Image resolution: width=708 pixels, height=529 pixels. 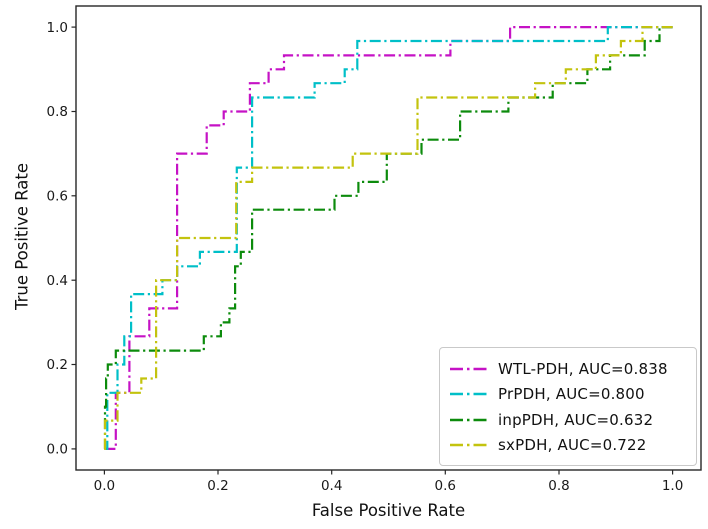 What do you see at coordinates (57, 197) in the screenshot?
I see `y-tick-label: 0.6` at bounding box center [57, 197].